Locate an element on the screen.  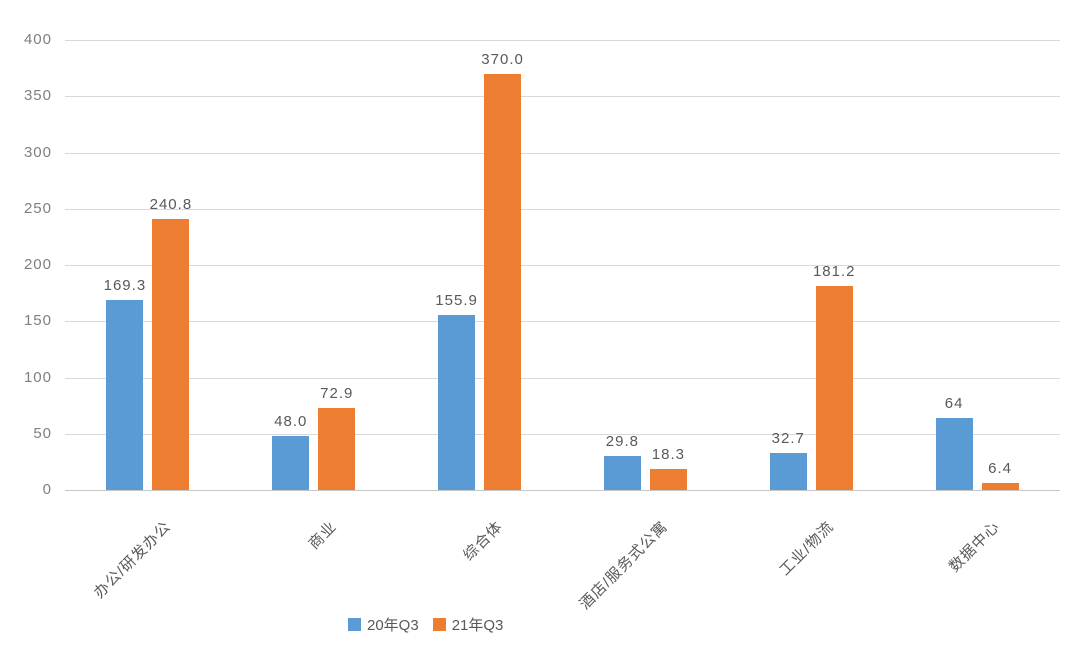
x-axis-category-label: 综合体 is located at coordinates (482, 541).